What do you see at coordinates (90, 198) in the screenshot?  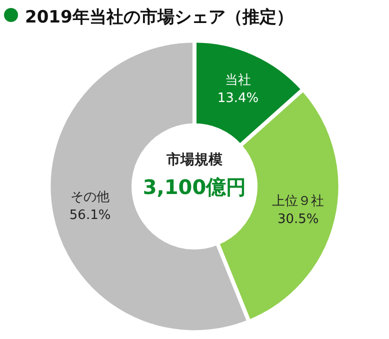 I see `slice-label: その他` at bounding box center [90, 198].